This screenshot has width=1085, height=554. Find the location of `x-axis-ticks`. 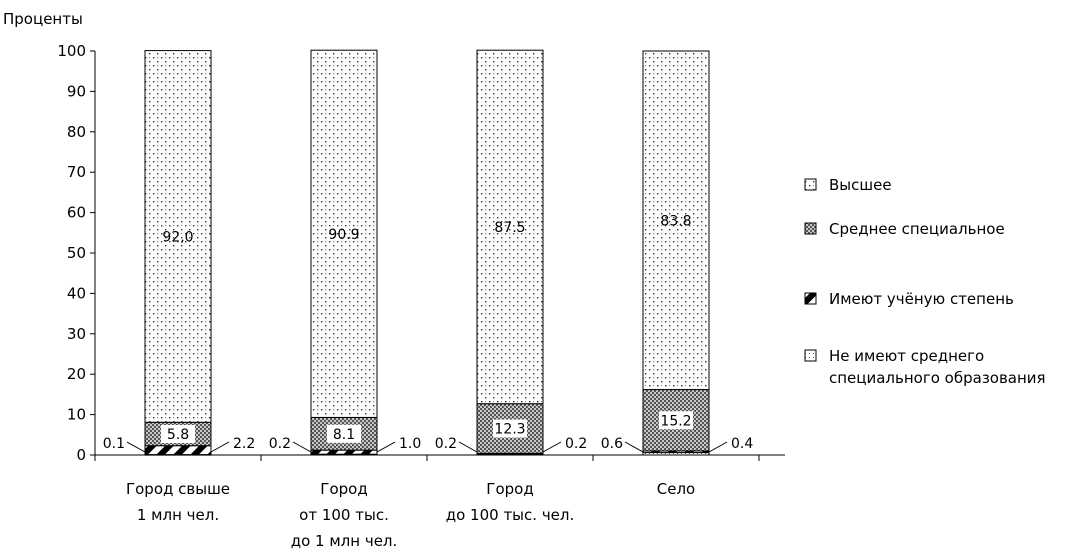

x-axis-ticks is located at coordinates (427, 458).